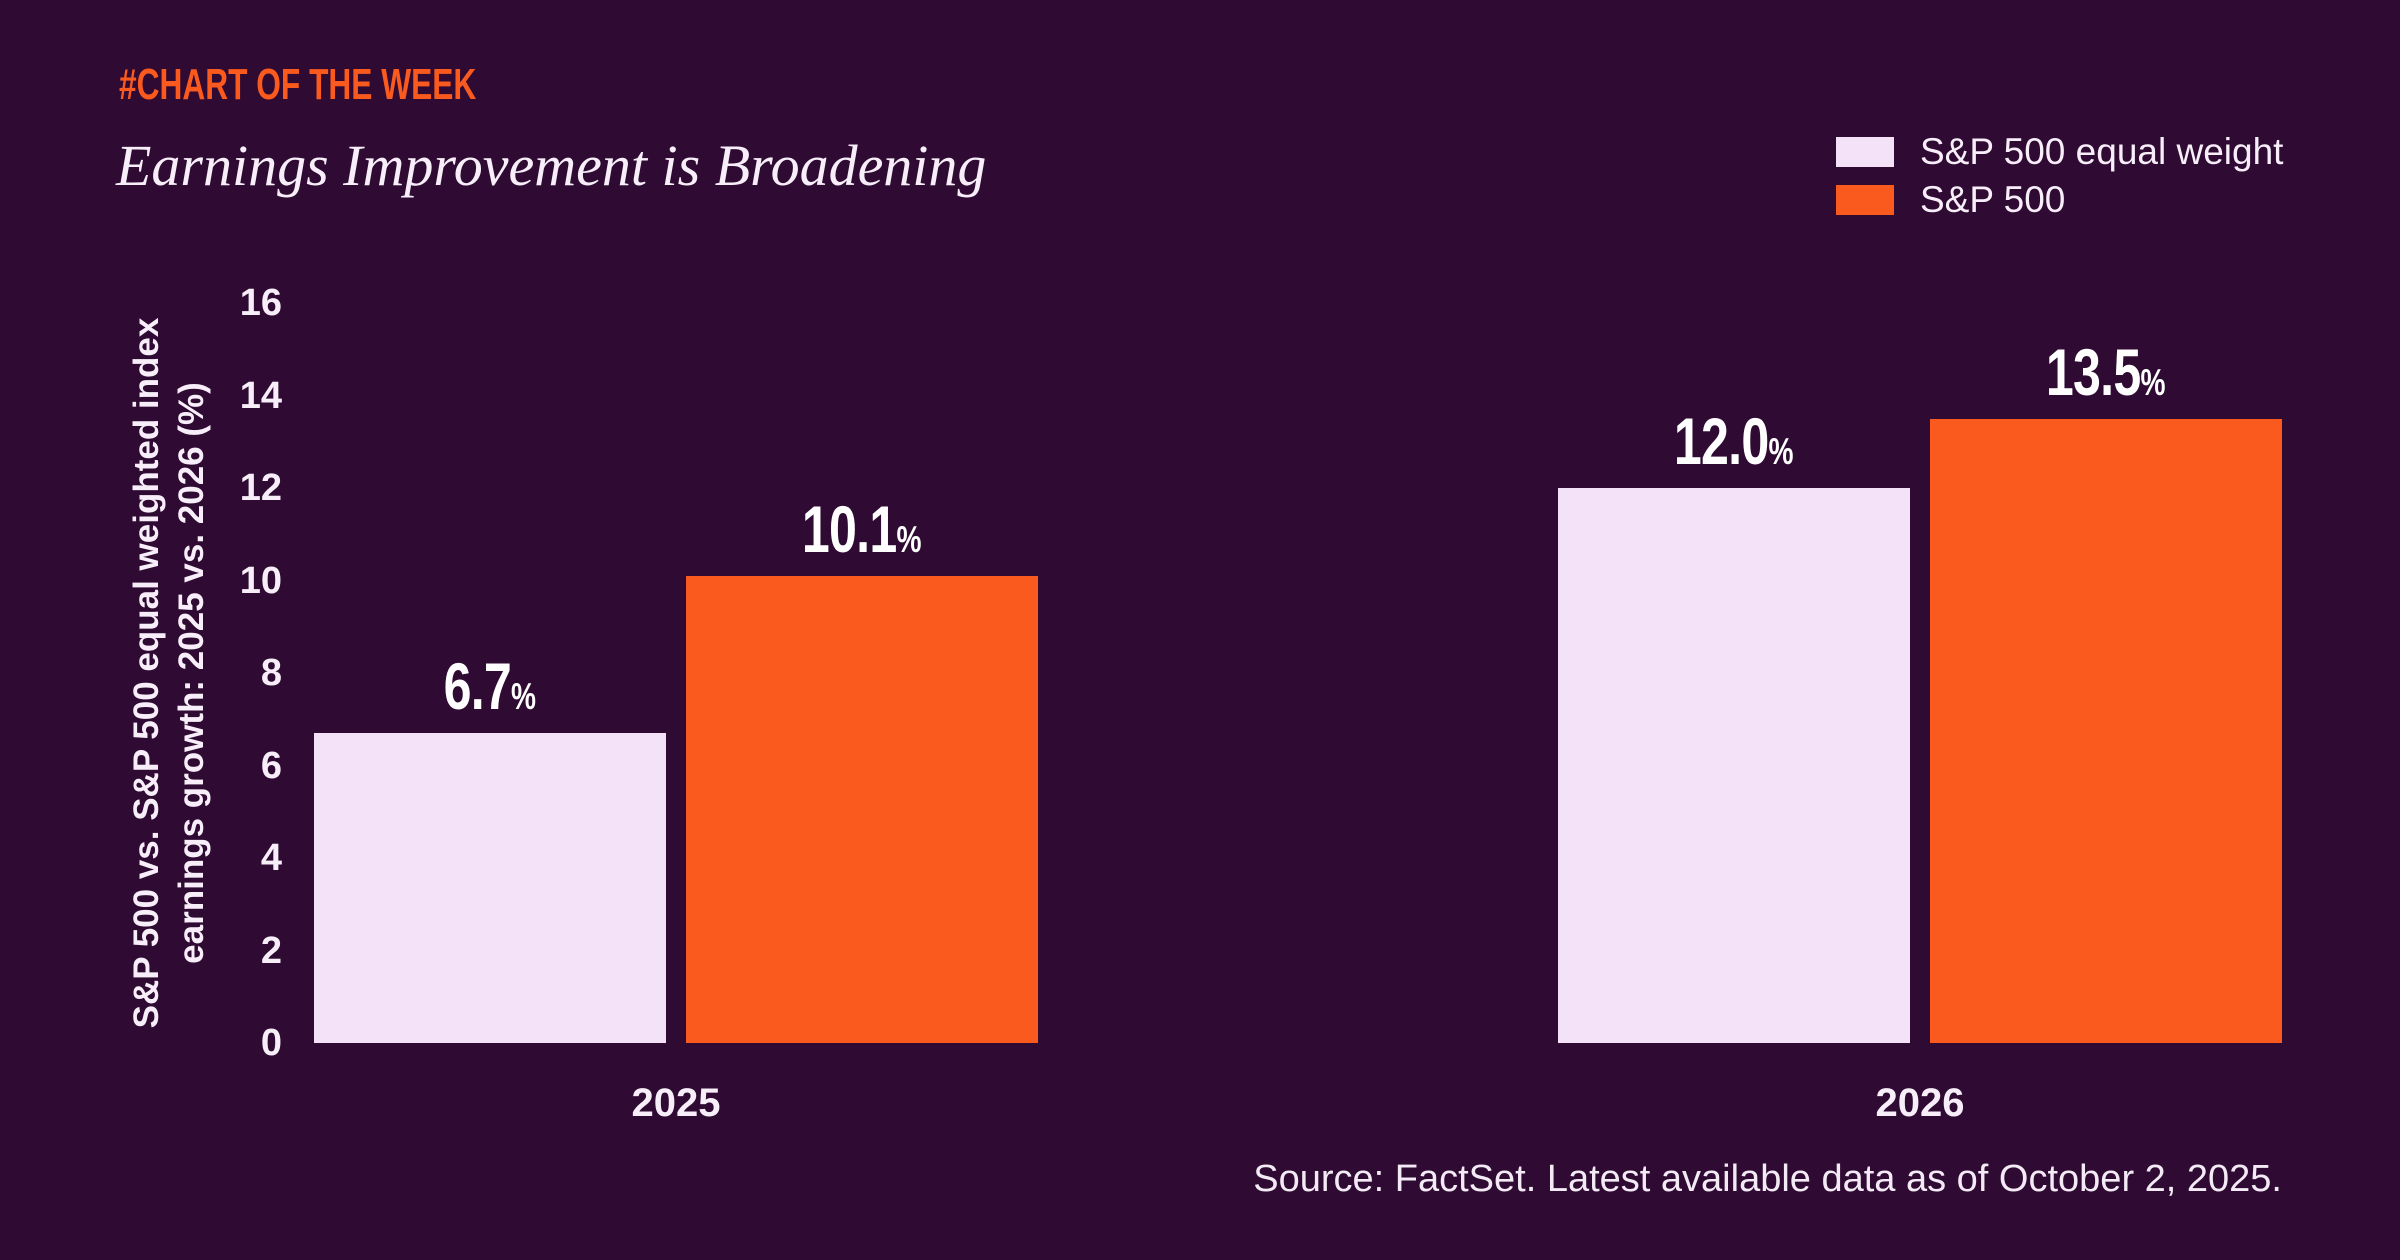 This screenshot has height=1260, width=2400. What do you see at coordinates (551, 165) in the screenshot?
I see `chart-title: Earnings Improvement is Broadening` at bounding box center [551, 165].